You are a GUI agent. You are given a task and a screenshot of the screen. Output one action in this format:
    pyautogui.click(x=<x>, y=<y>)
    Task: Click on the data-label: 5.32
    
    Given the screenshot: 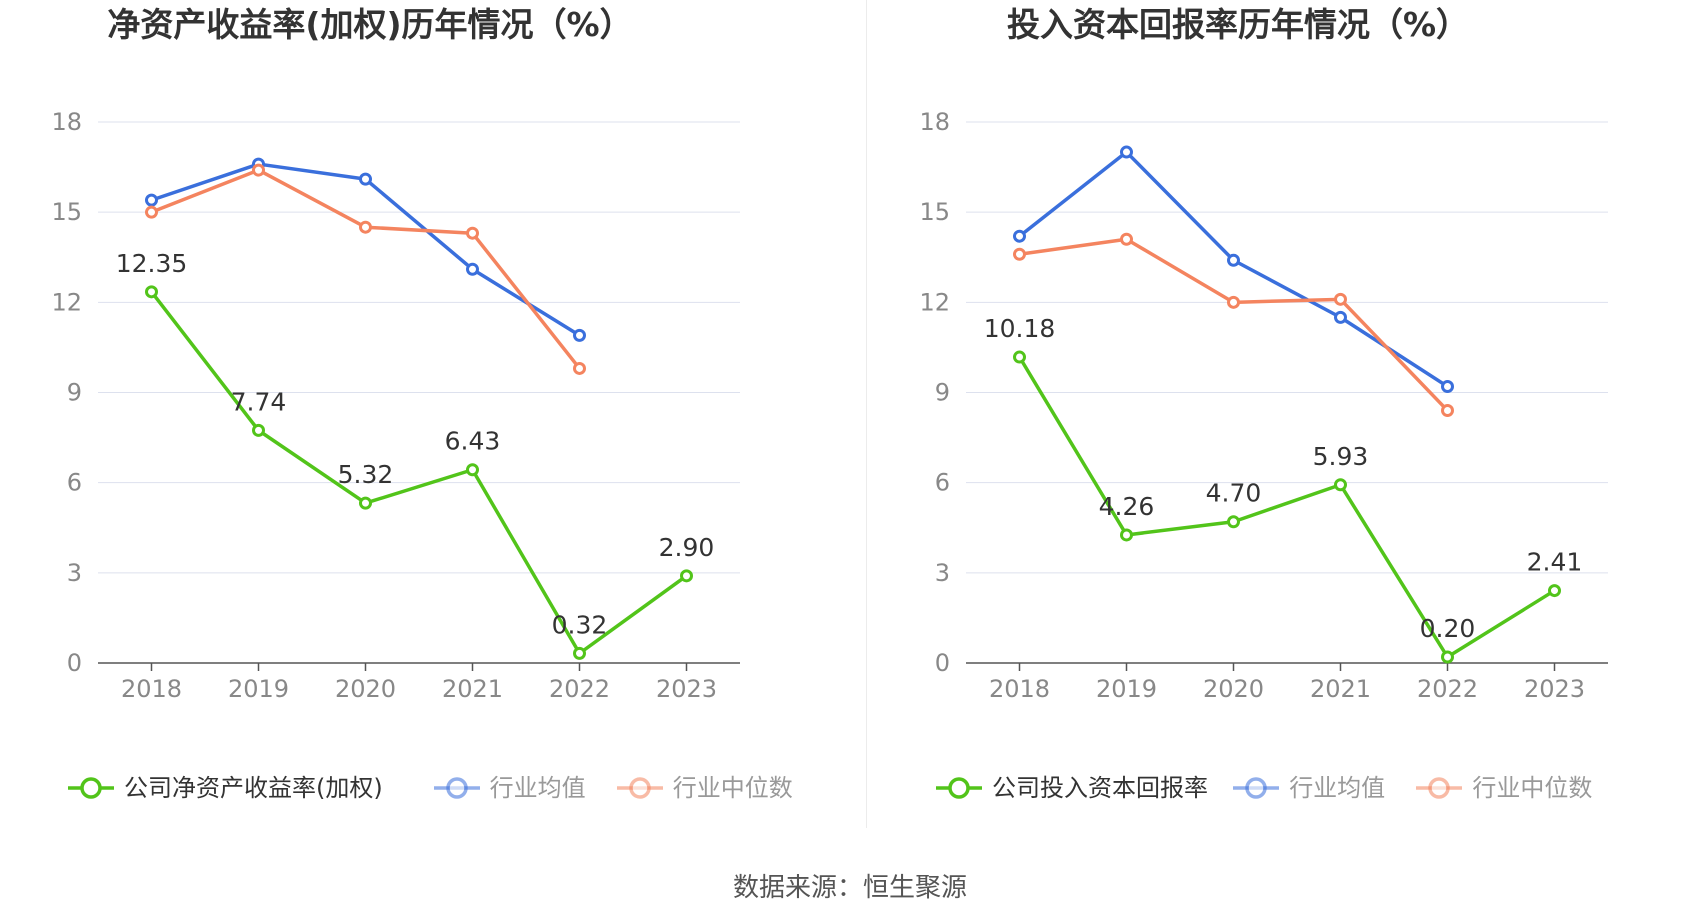 What is the action you would take?
    pyautogui.click(x=366, y=474)
    